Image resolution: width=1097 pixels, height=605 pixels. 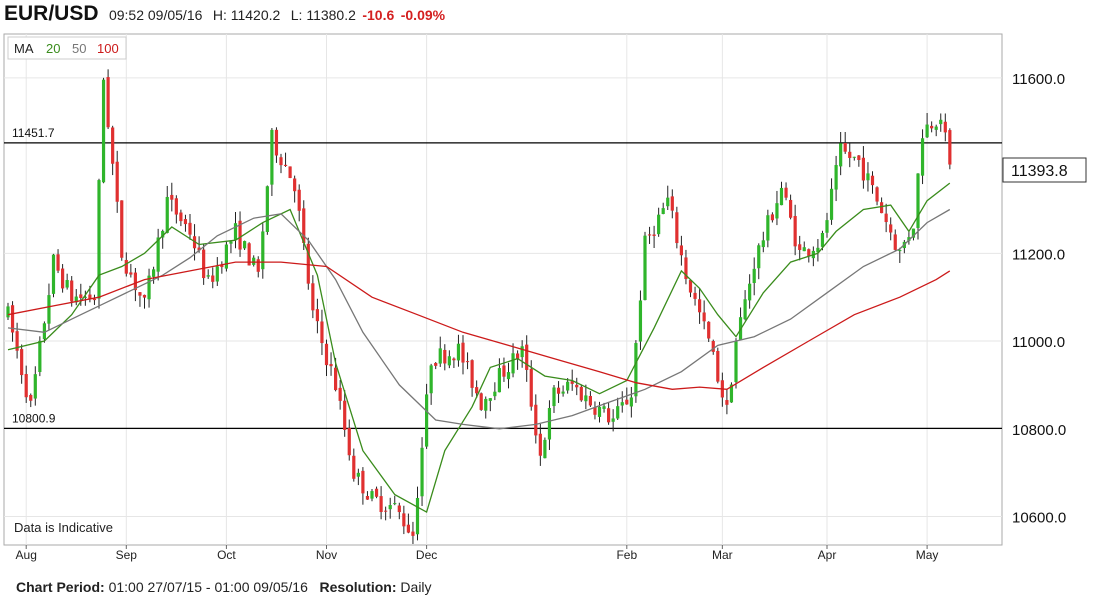 I want to click on ma-legend-box, so click(x=67, y=48).